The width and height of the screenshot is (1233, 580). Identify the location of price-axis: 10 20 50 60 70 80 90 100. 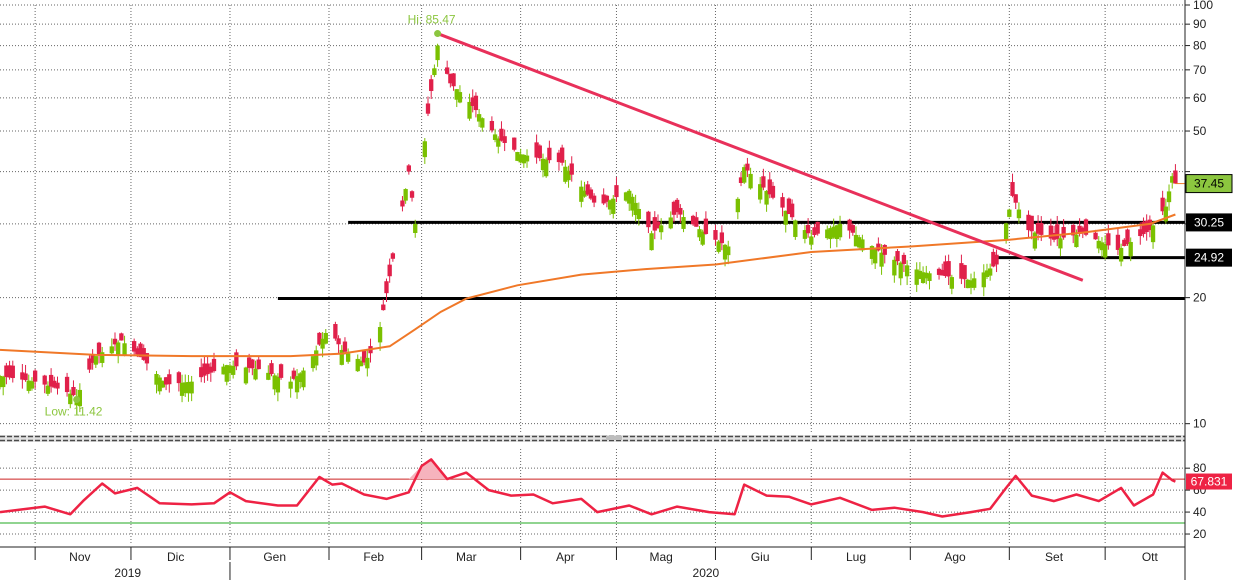
(1198, 290).